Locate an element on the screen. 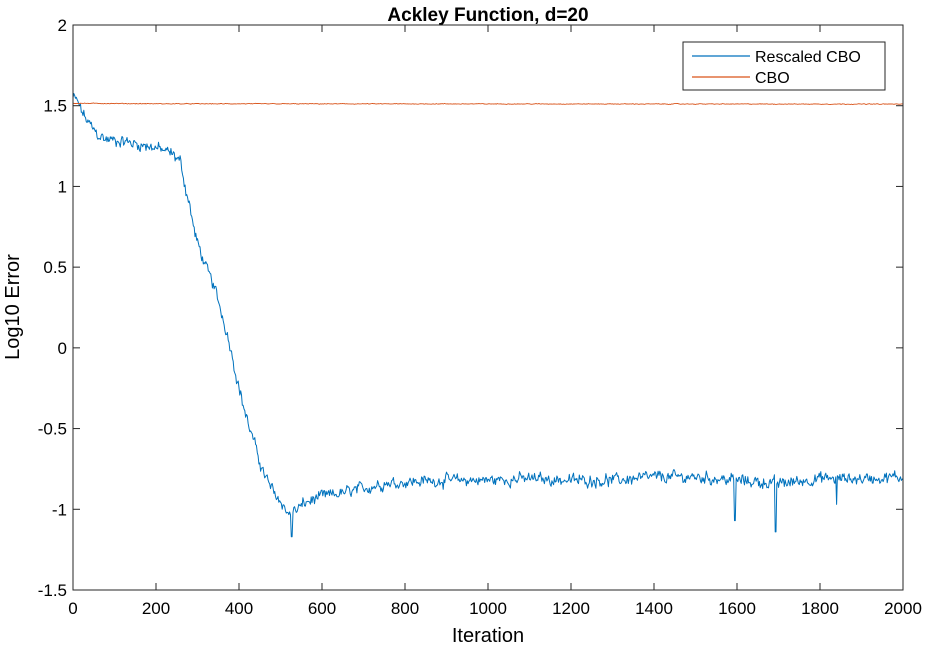  series-line-cbo is located at coordinates (487, 104).